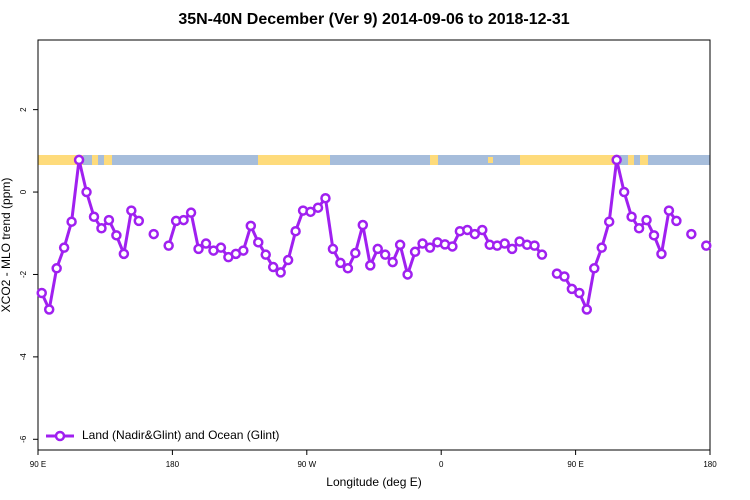  I want to click on y-tick-label: 0, so click(23, 191).